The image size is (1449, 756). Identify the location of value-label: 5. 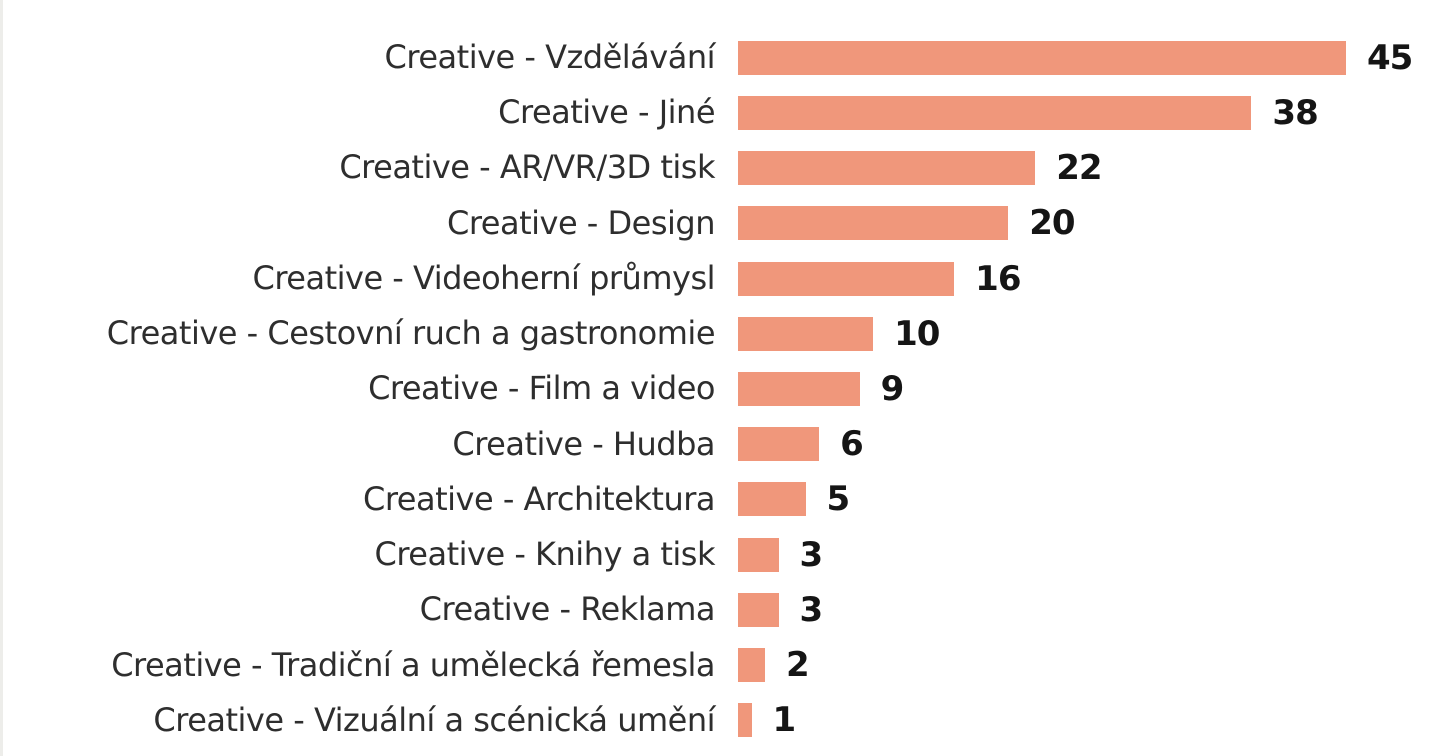
(838, 499).